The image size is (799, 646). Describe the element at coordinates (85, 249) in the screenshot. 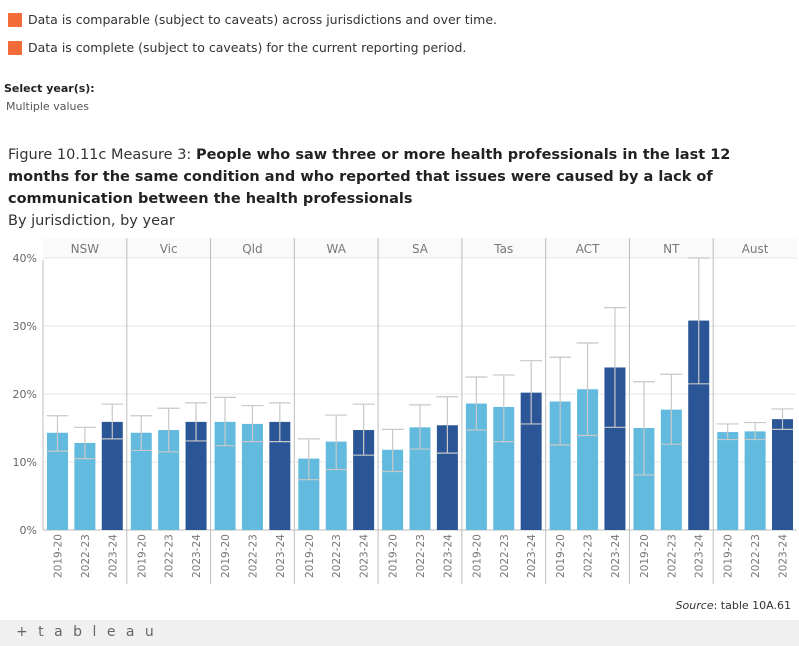

I see `panel-label-nsw: NSW` at that location.